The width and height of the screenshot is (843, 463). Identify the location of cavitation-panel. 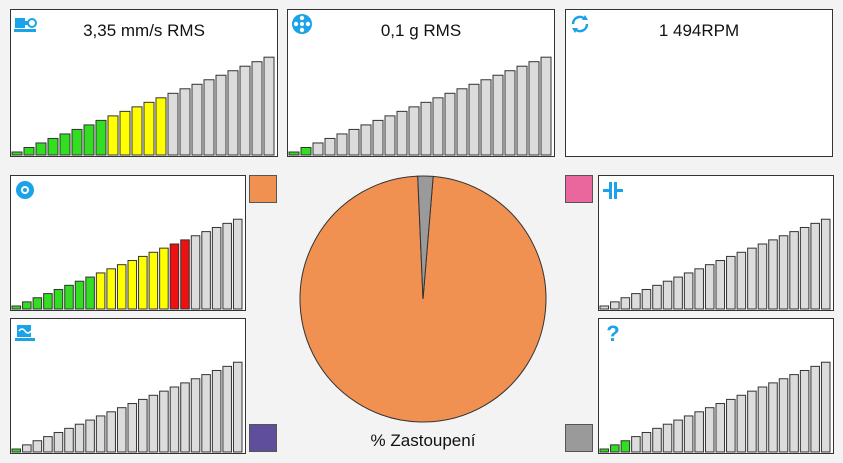
(128, 386).